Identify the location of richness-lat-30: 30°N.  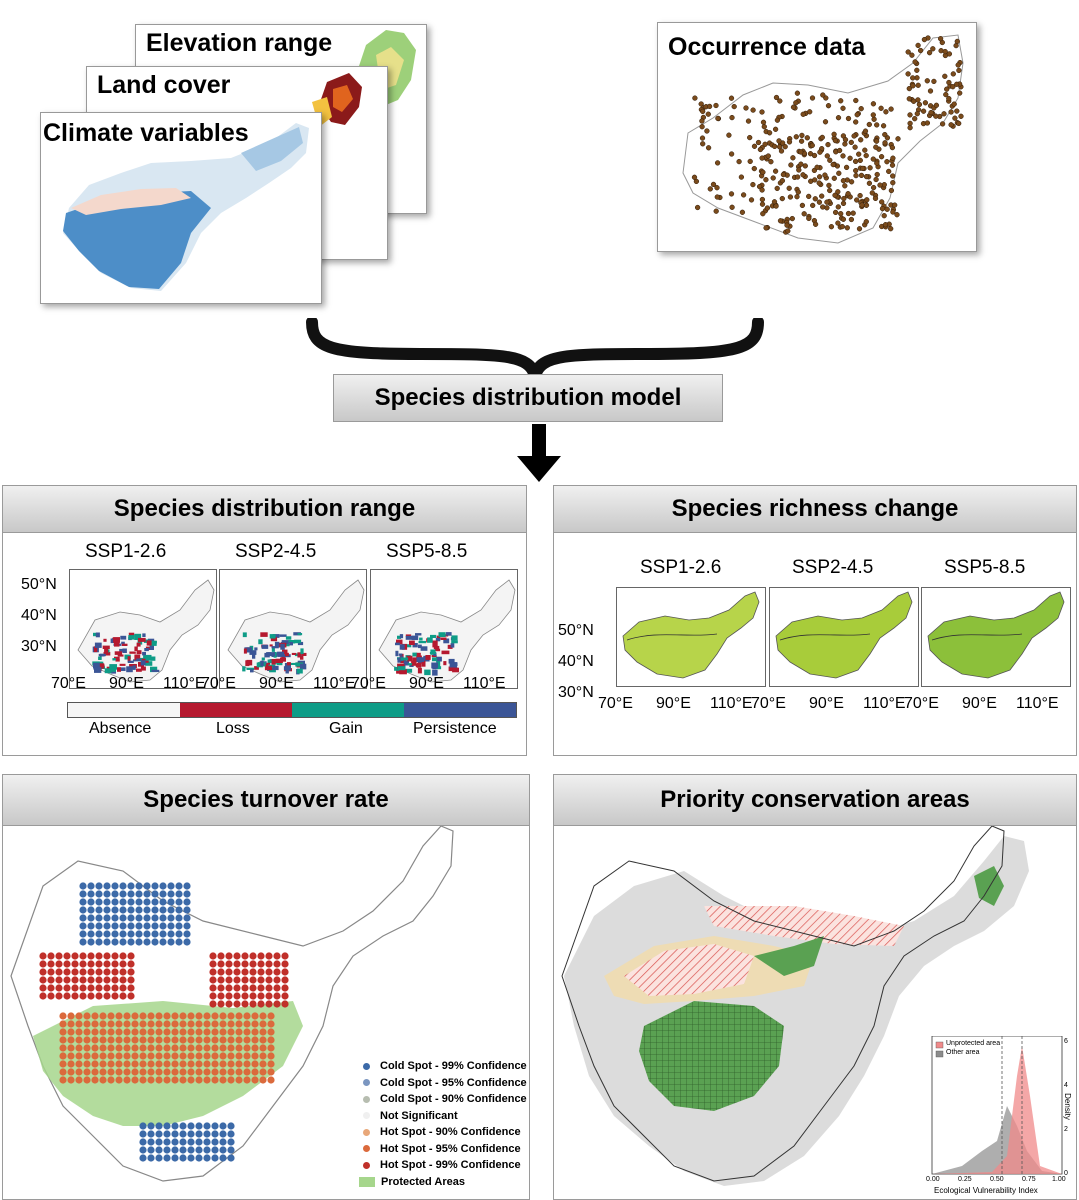
(576, 692).